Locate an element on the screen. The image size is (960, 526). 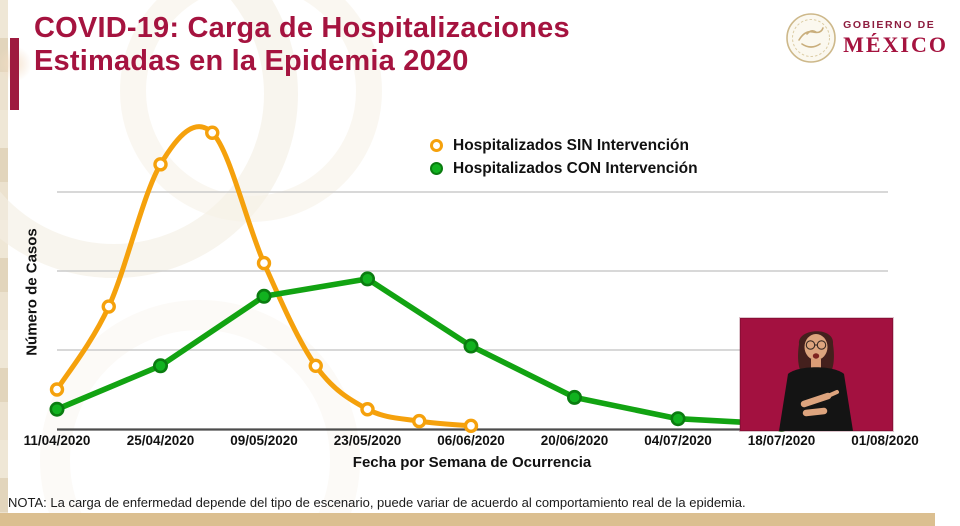
x-axis-tick: 25/04/2020 is located at coordinates (160, 440).